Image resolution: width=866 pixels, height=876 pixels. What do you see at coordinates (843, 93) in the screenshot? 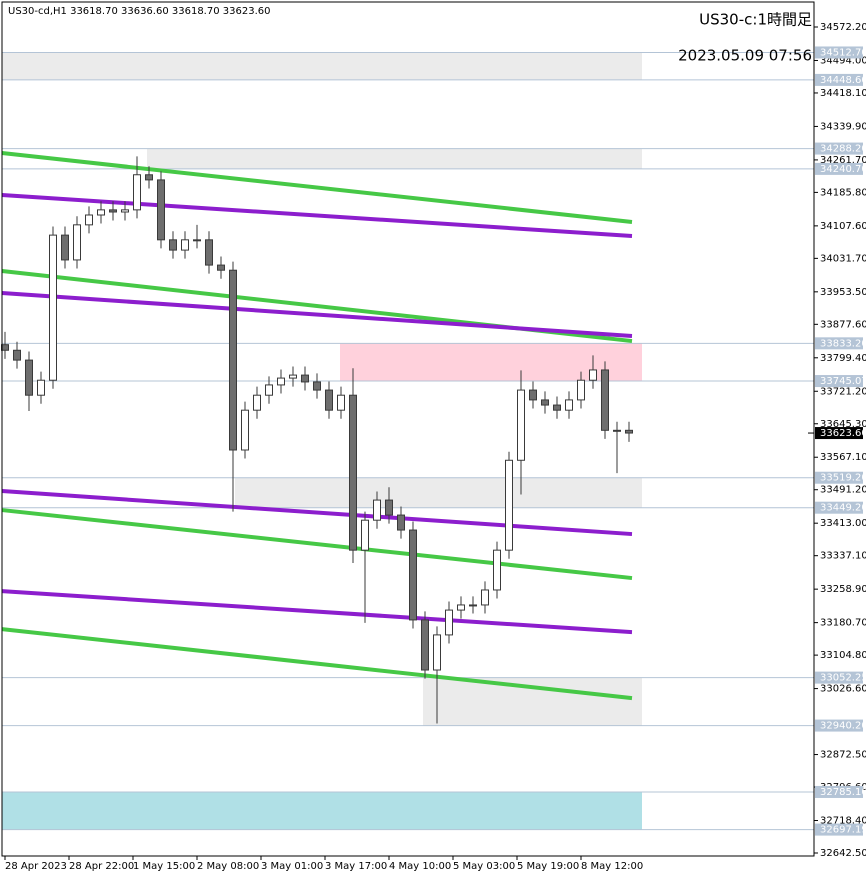
I see `y-tick-label: 34418.10` at bounding box center [843, 93].